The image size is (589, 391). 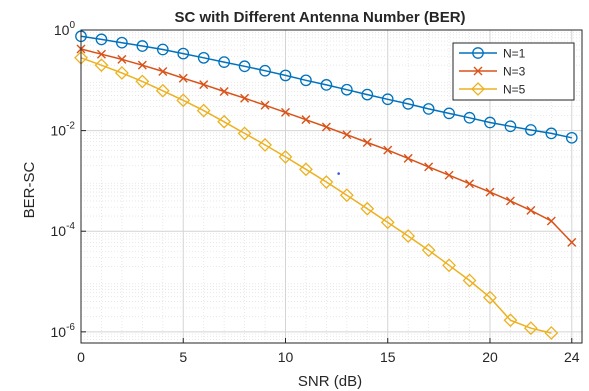 I want to click on legend-label: N=3, so click(x=514, y=72).